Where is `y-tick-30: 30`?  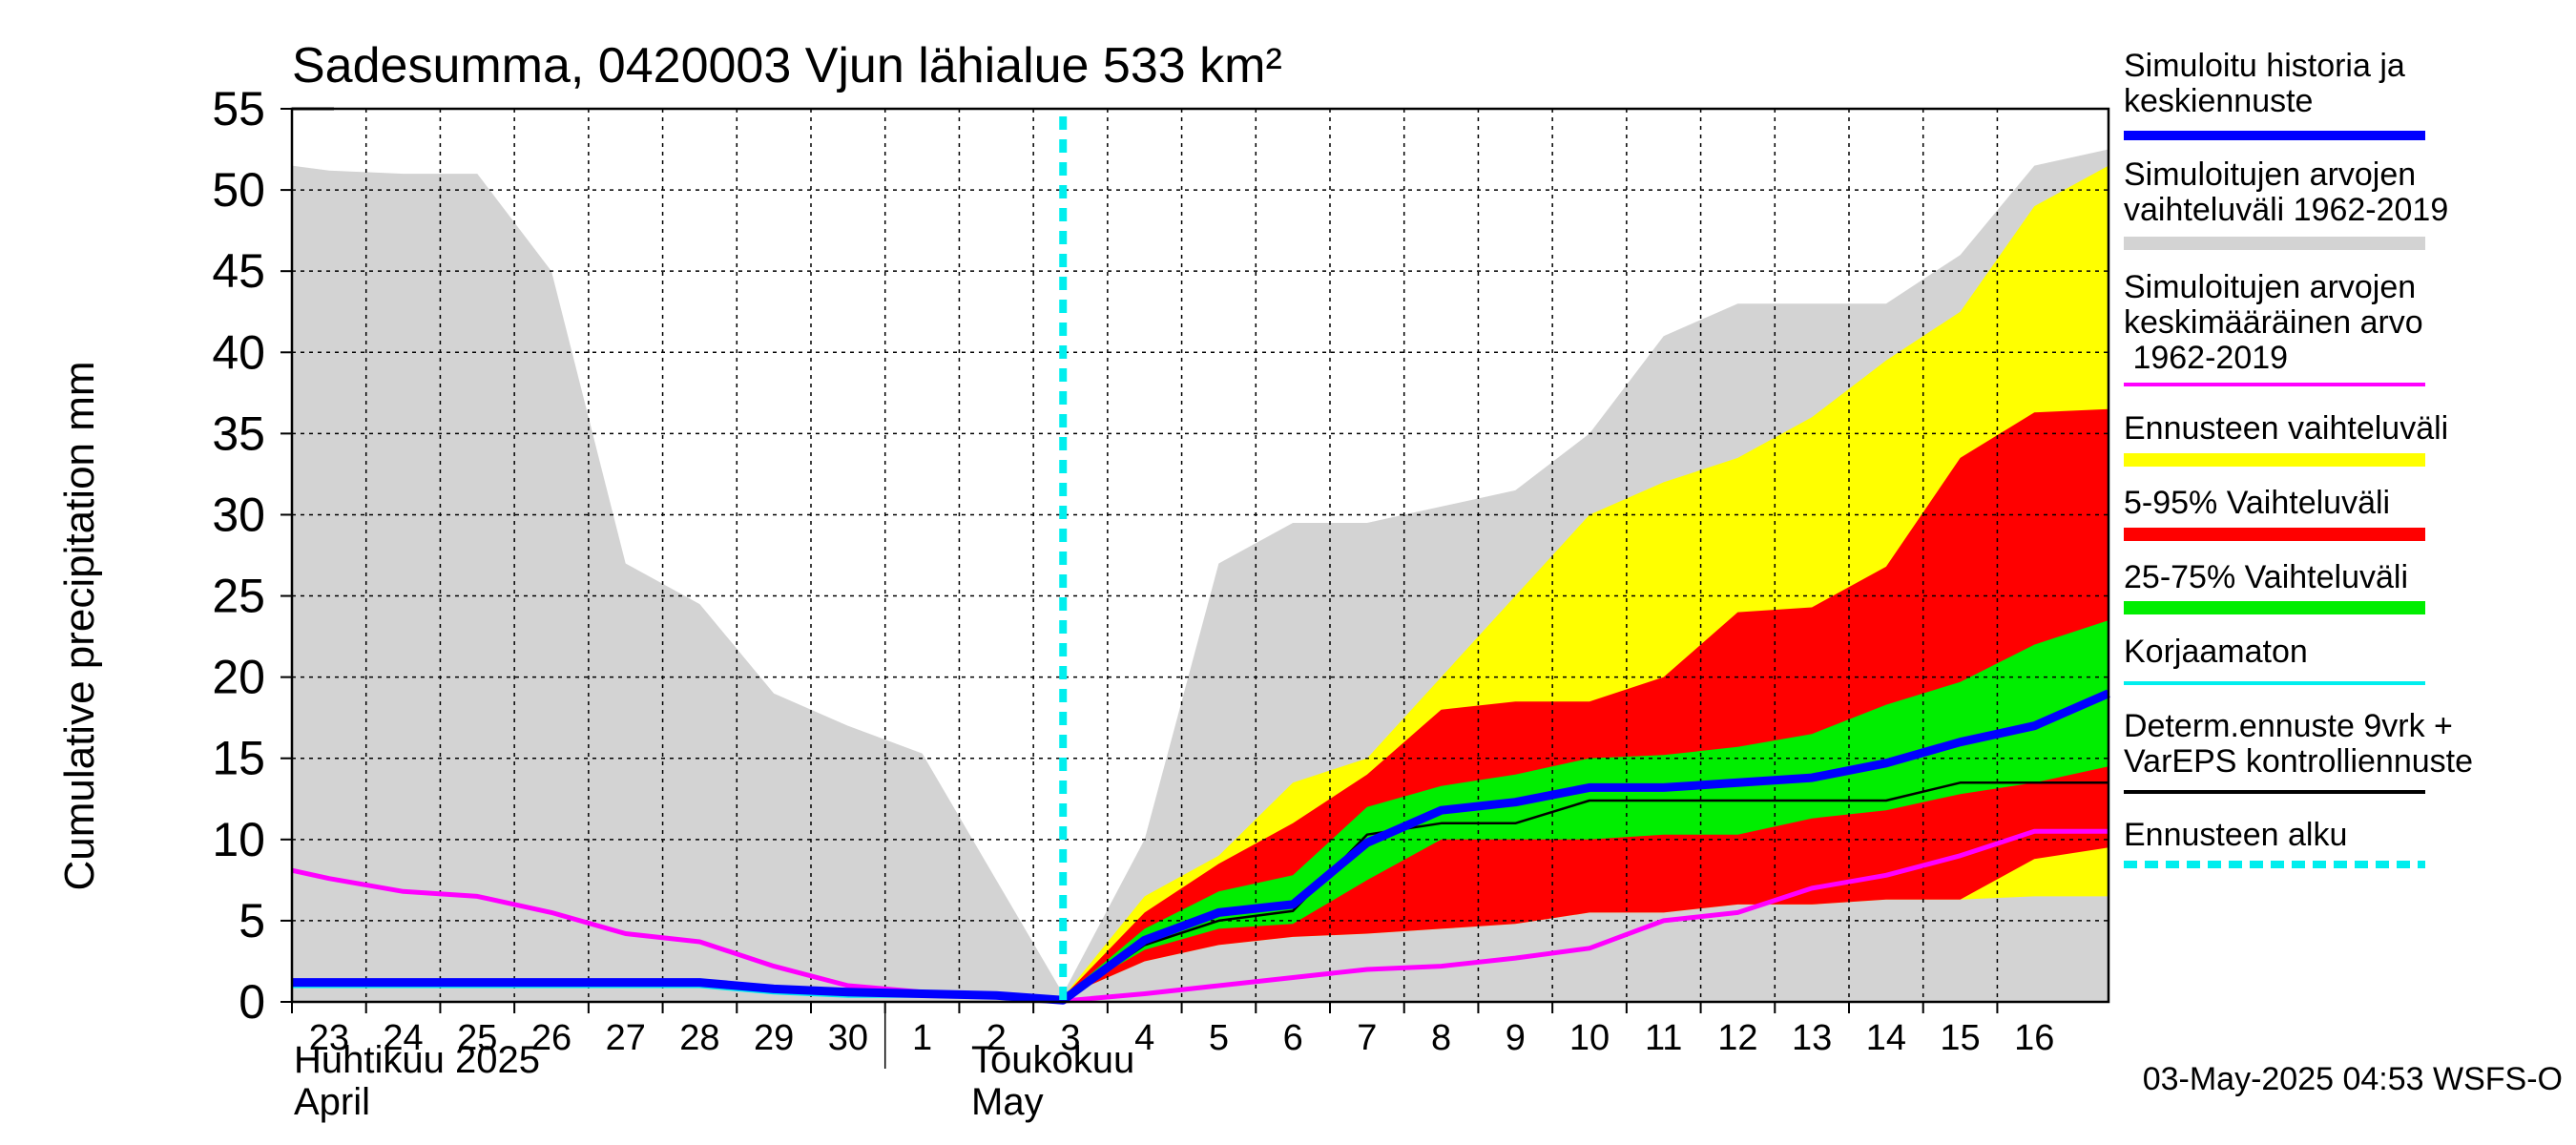
y-tick-30: 30 is located at coordinates (238, 514).